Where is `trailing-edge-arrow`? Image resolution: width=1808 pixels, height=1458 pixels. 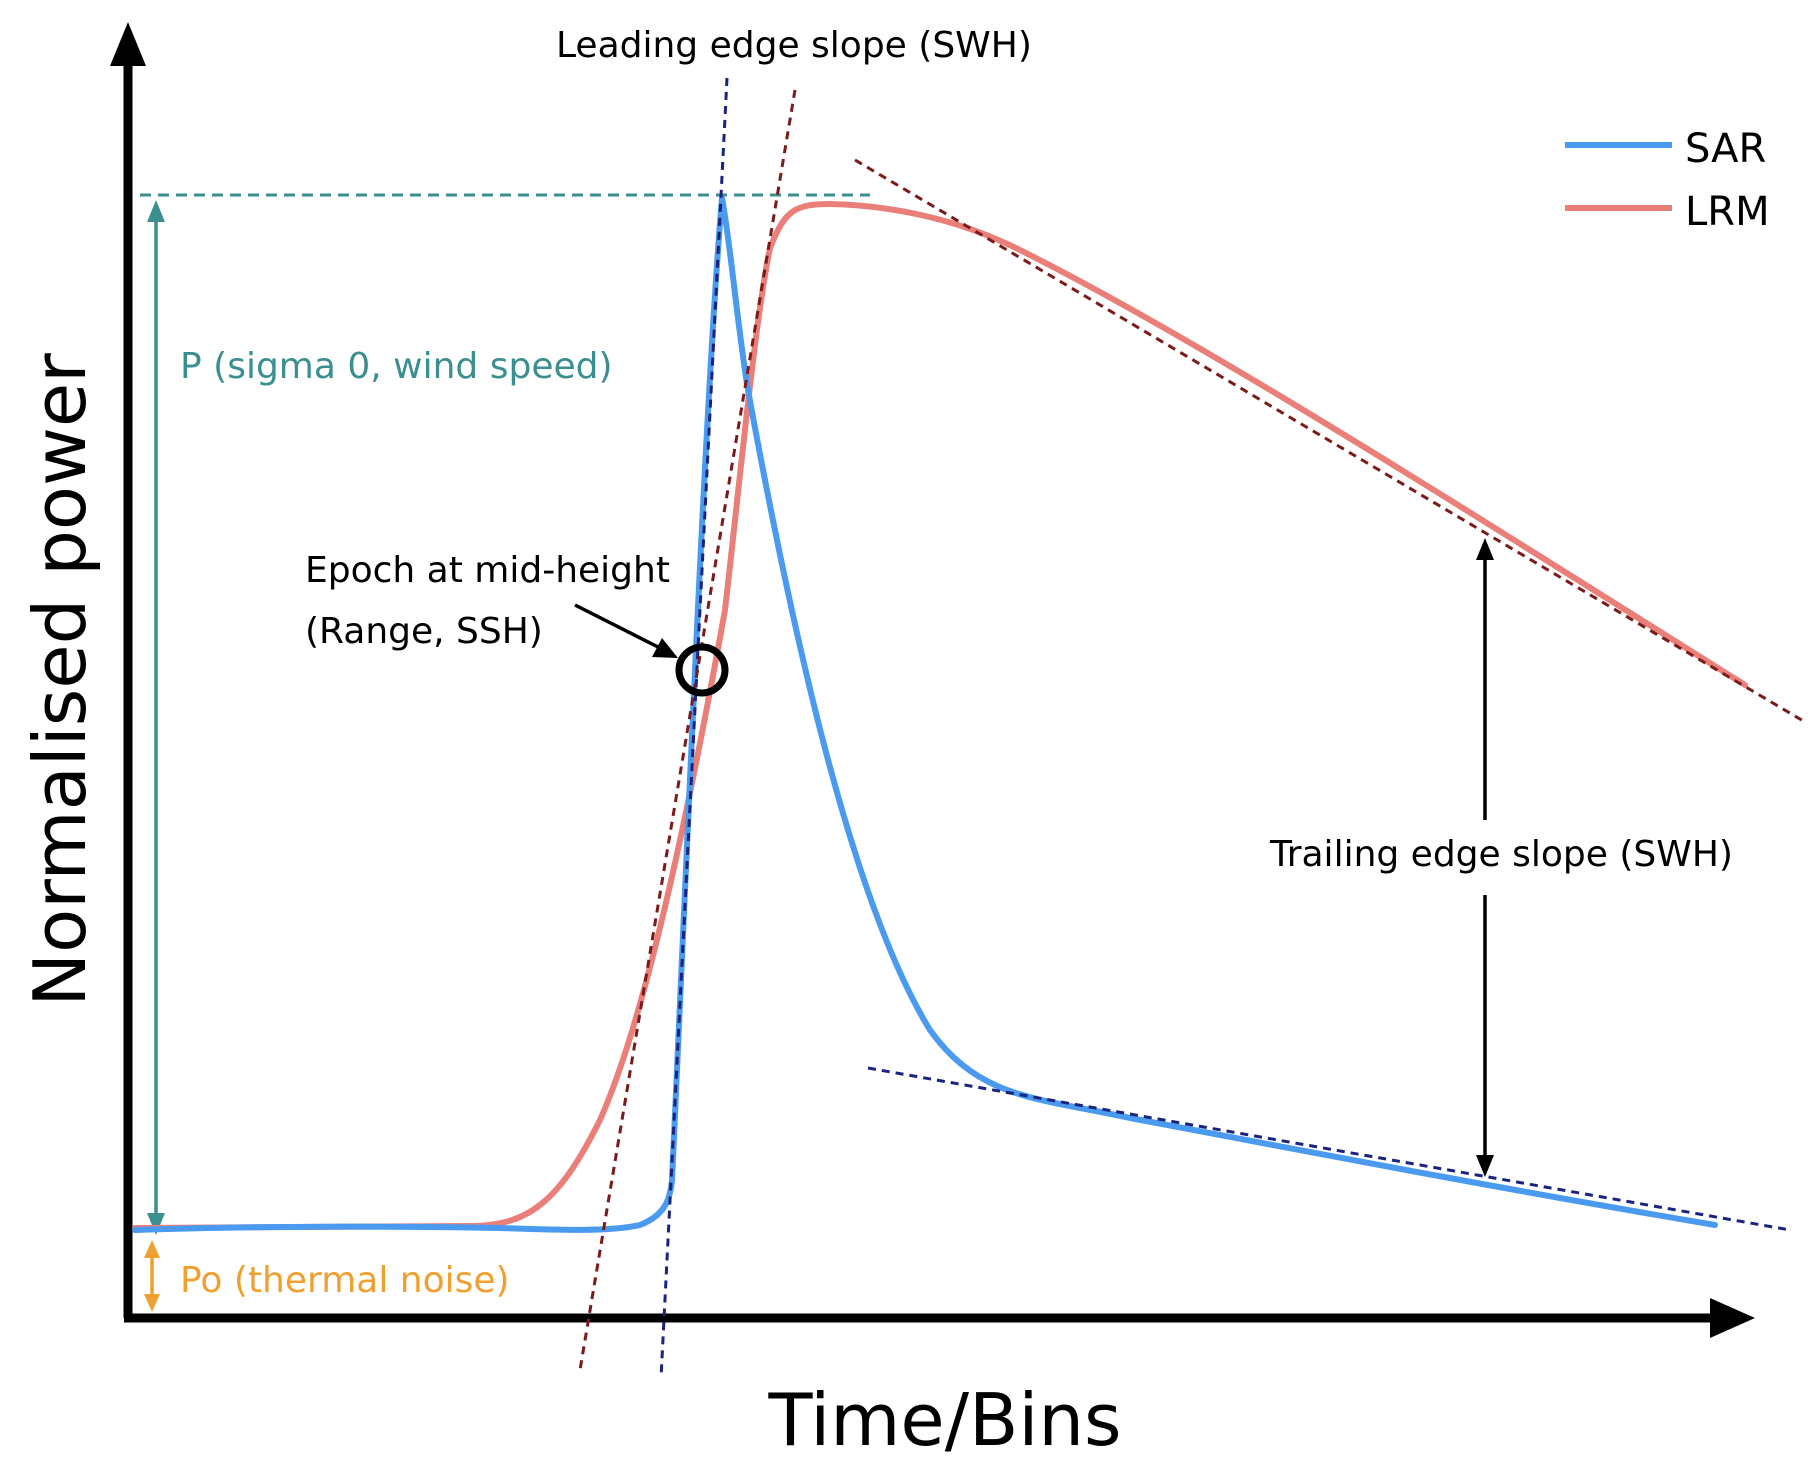
trailing-edge-arrow is located at coordinates (1485, 857).